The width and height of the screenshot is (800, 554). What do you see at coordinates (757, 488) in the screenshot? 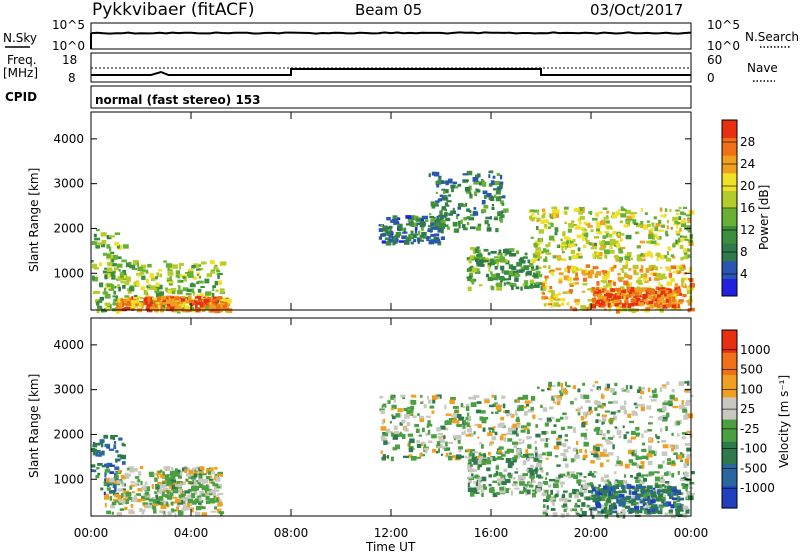
I see `colorbar-tick-label: -1000` at bounding box center [757, 488].